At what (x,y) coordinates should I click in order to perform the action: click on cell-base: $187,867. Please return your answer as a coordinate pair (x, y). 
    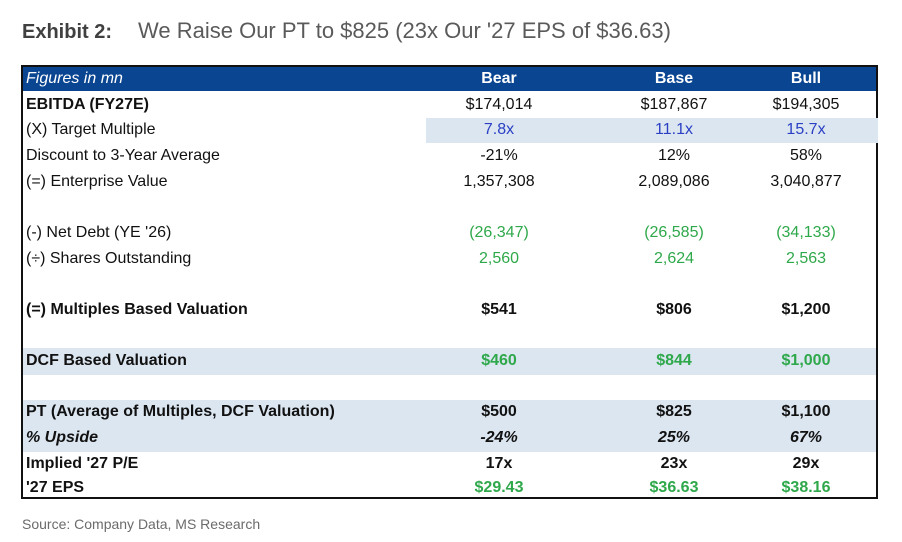
    Looking at the image, I should click on (674, 104).